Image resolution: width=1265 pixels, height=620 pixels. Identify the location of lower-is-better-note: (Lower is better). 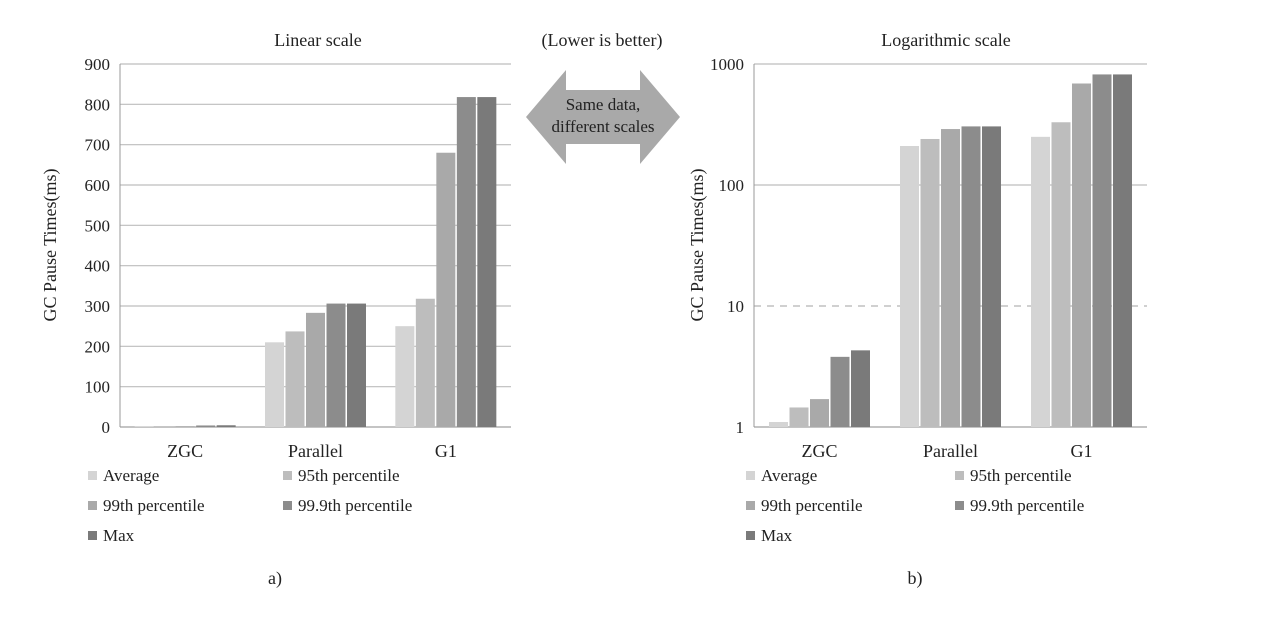
(602, 40).